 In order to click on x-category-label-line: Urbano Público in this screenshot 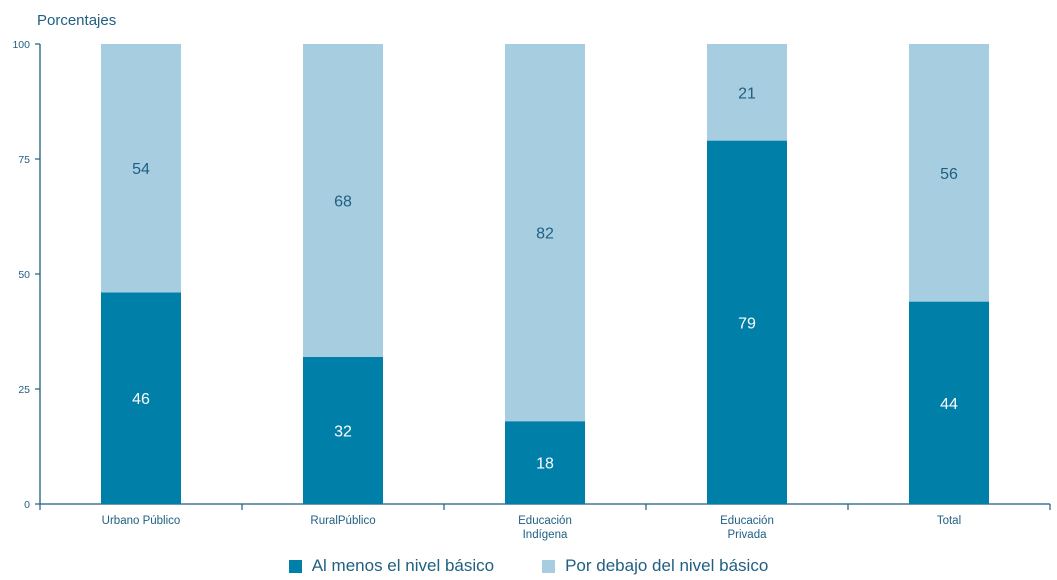, I will do `click(141, 521)`.